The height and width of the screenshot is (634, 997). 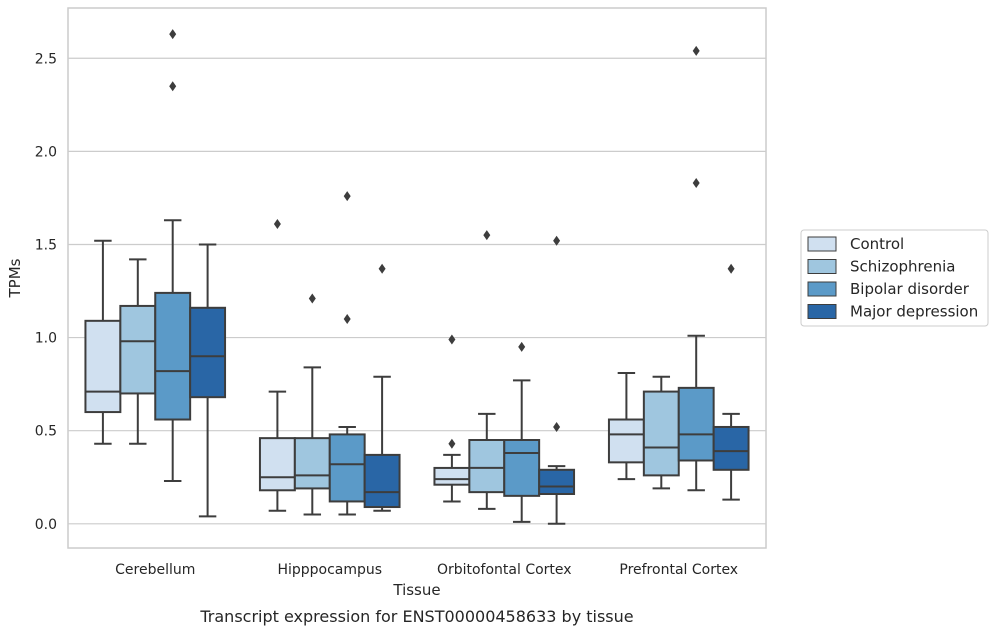 I want to click on x-tick-label-2: Orbitofontal Cortex, so click(x=504, y=570).